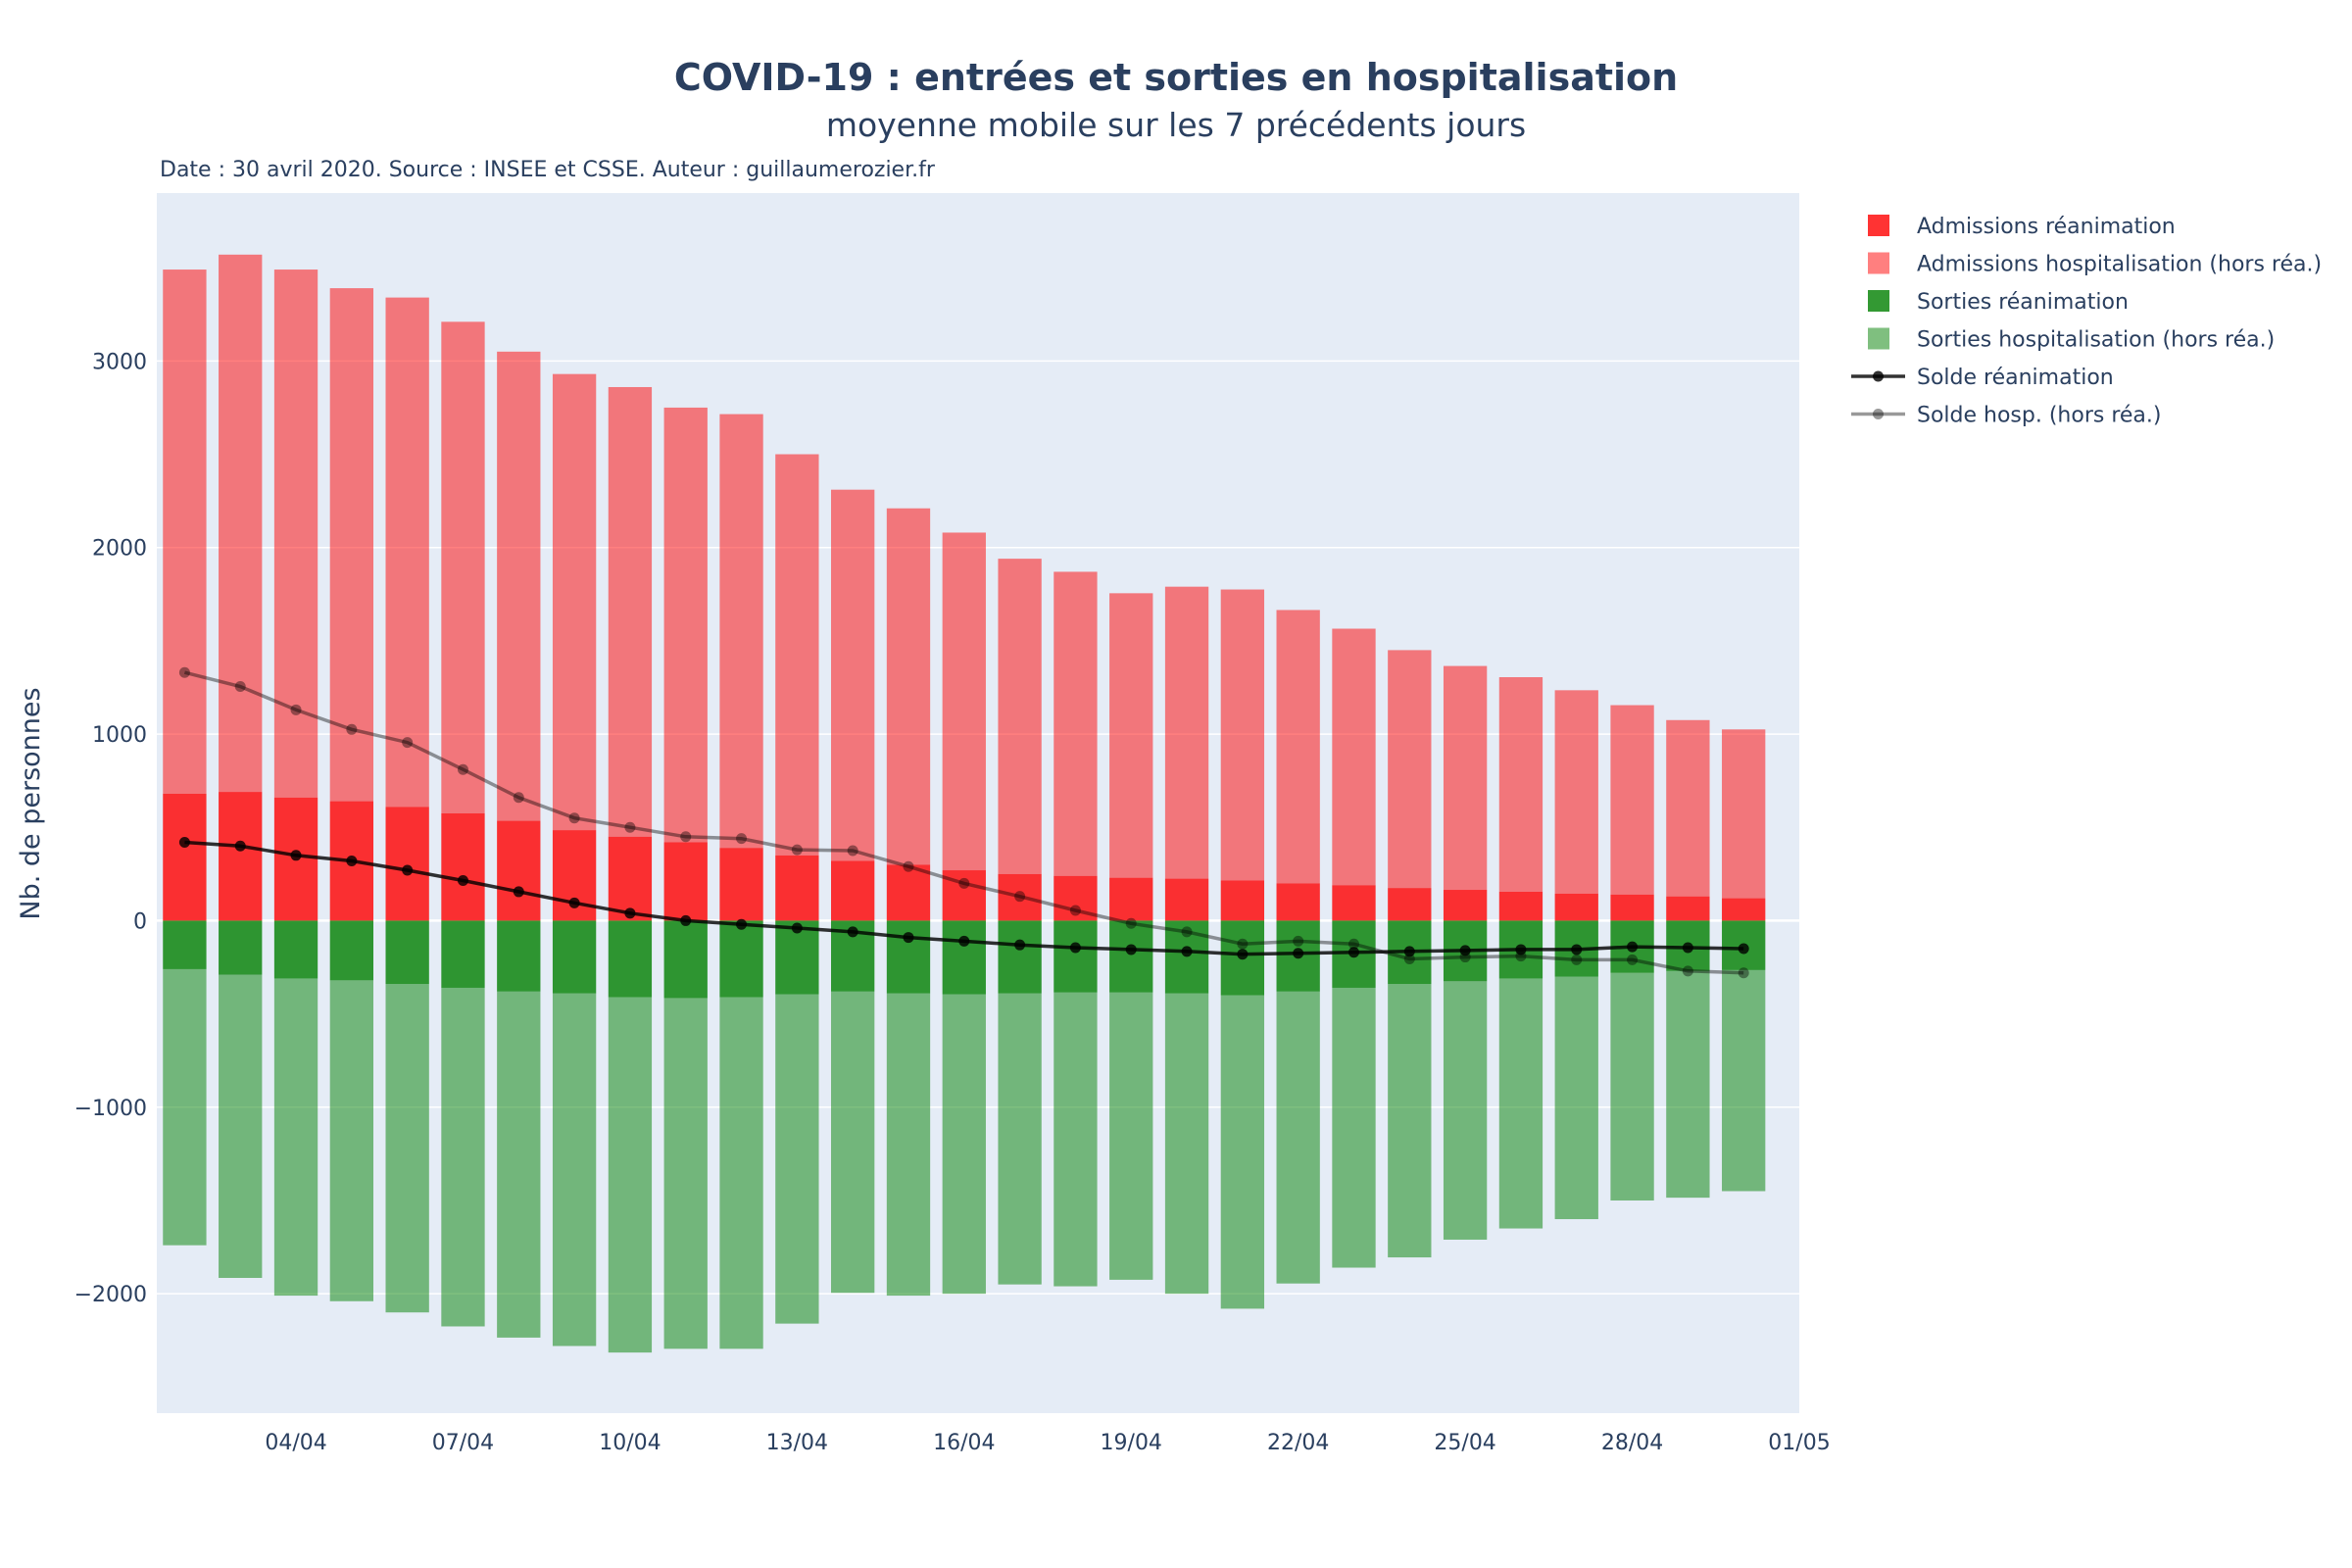 The image size is (2352, 1568). What do you see at coordinates (119, 362) in the screenshot?
I see `y-tick-label: 3000` at bounding box center [119, 362].